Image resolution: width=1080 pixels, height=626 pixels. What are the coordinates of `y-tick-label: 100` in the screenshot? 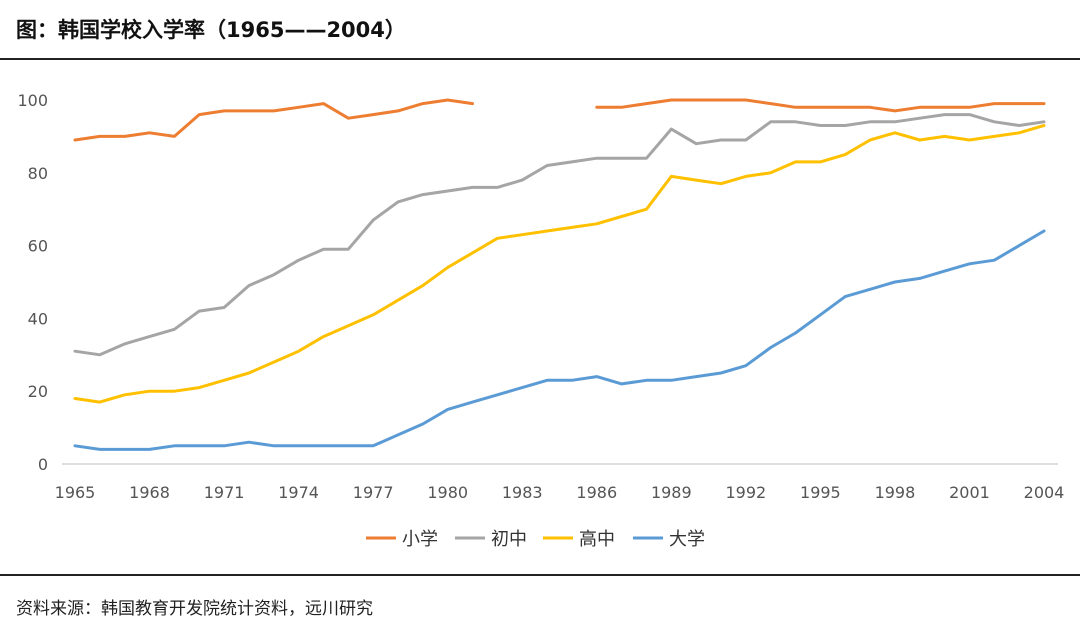 It's located at (32, 100).